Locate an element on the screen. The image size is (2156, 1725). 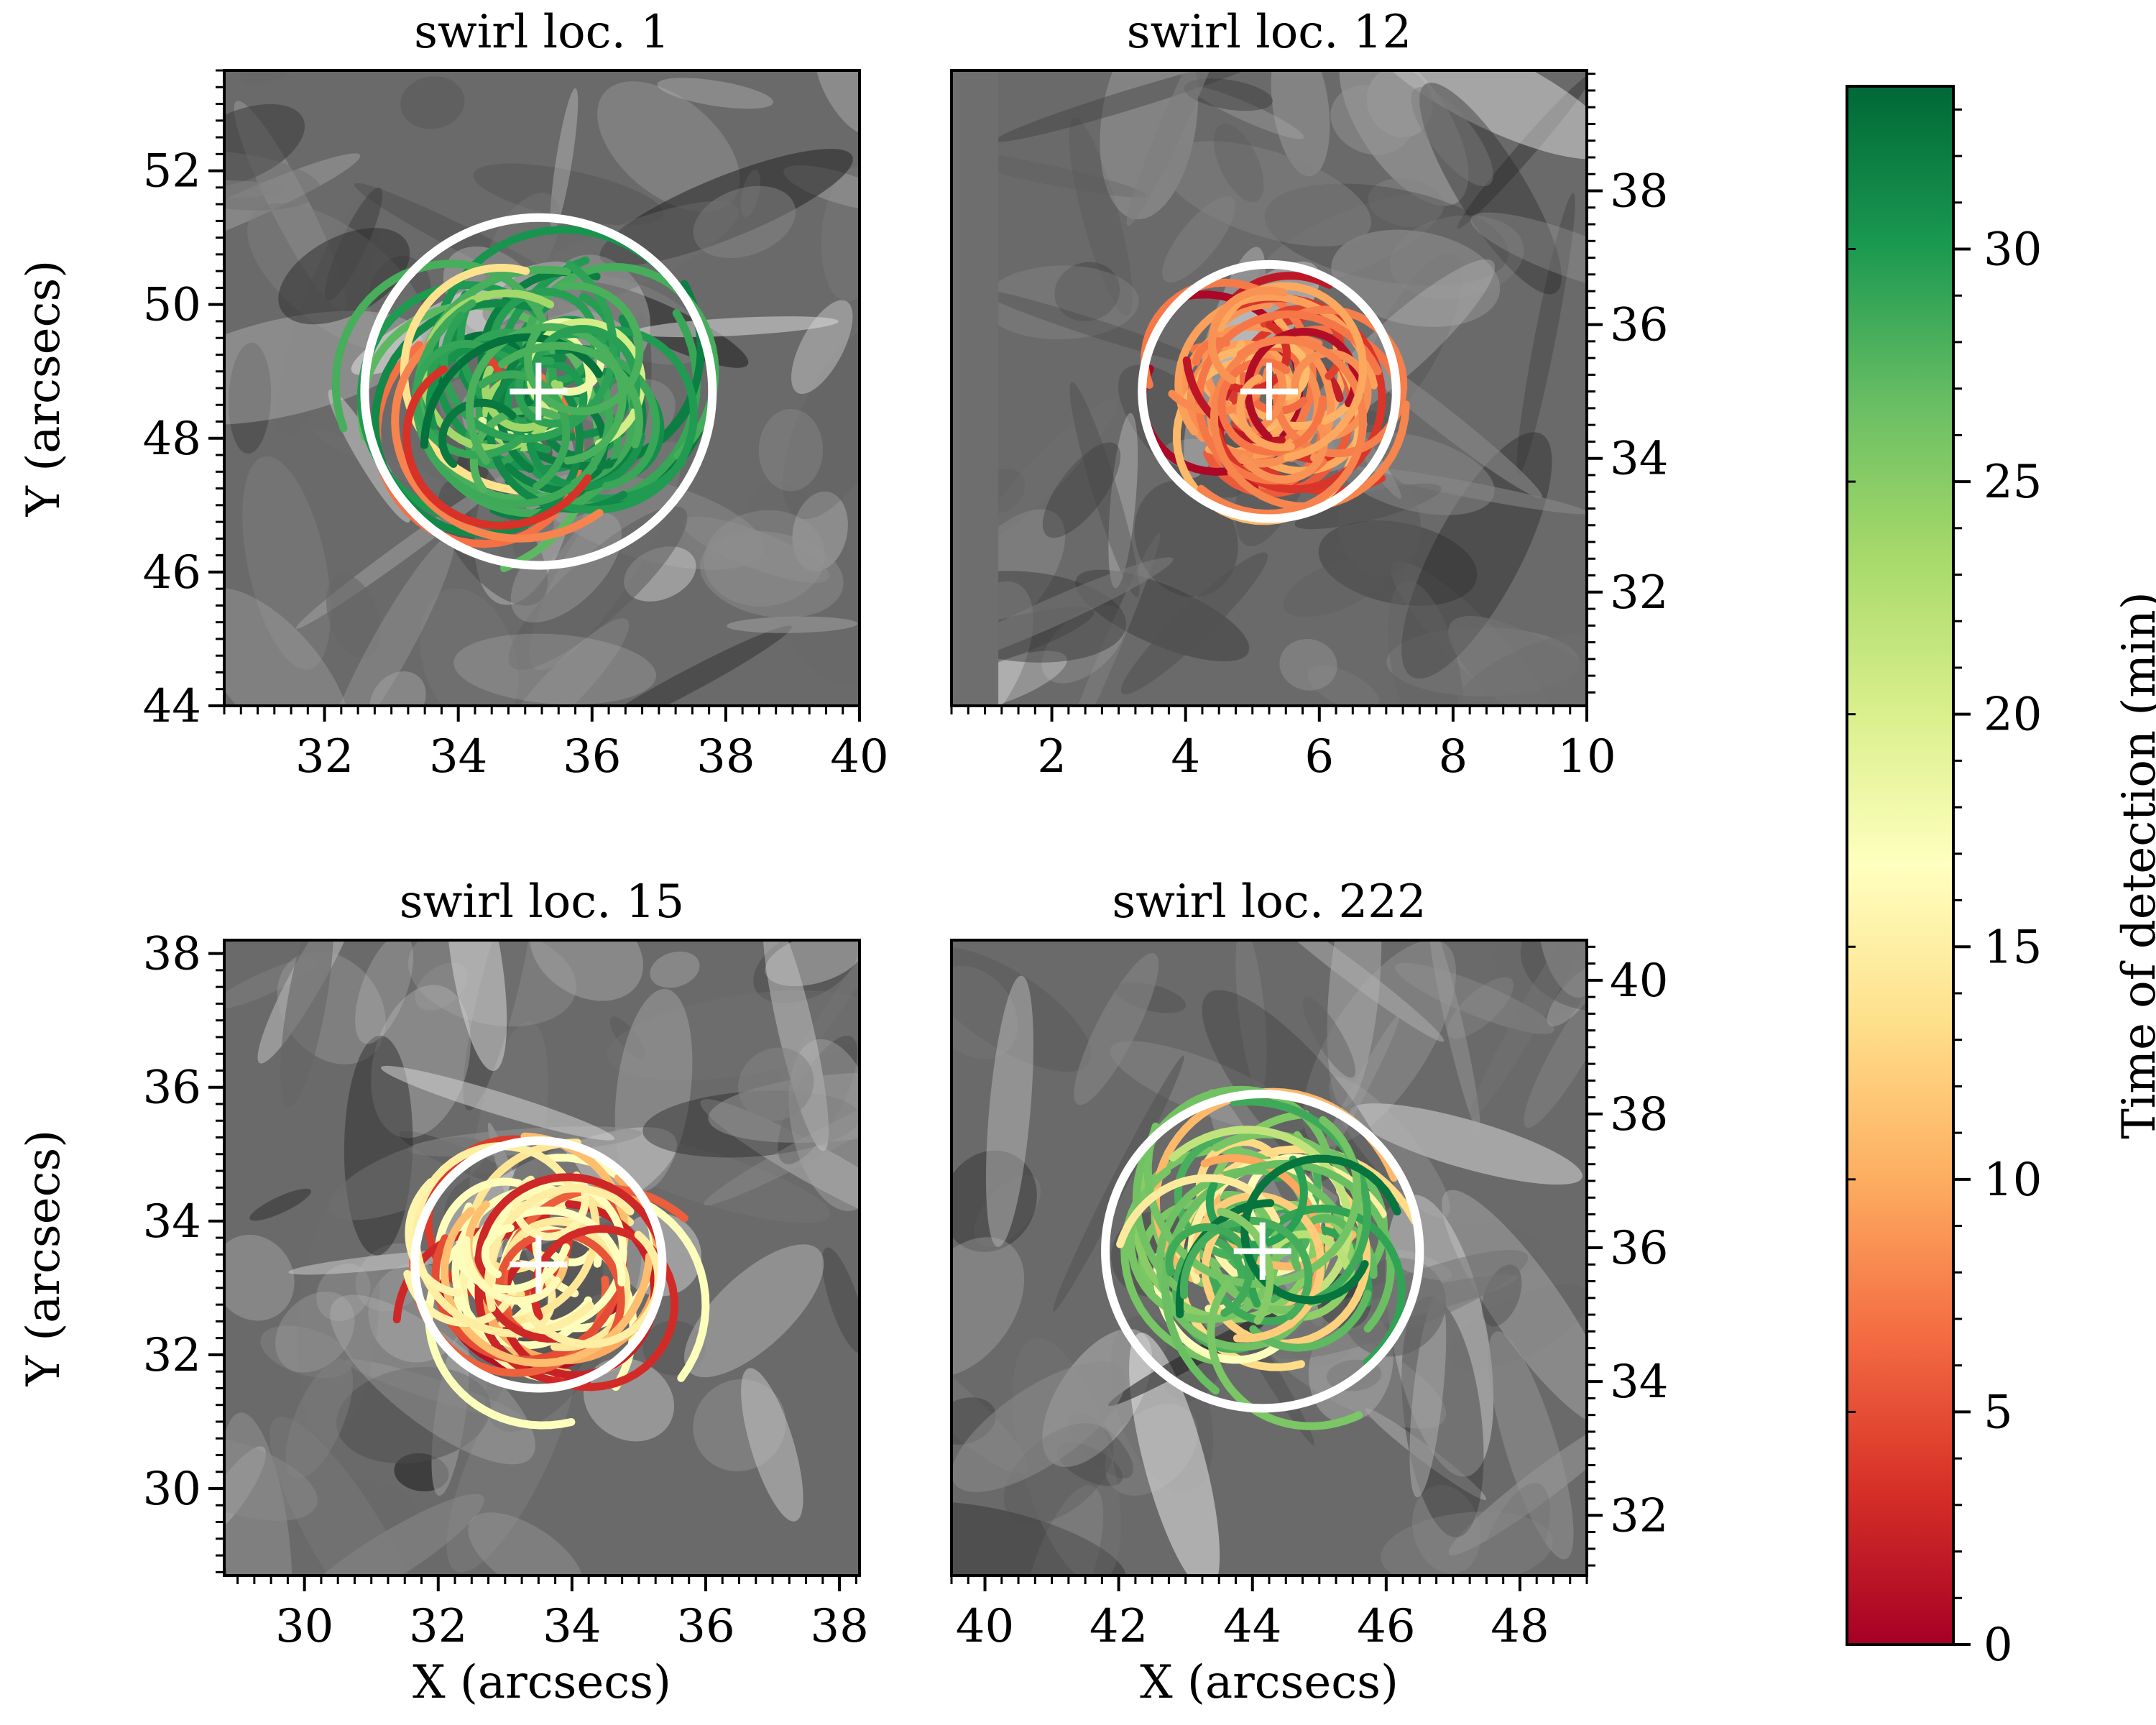
y-tick-label: 38 is located at coordinates (1639, 1114).